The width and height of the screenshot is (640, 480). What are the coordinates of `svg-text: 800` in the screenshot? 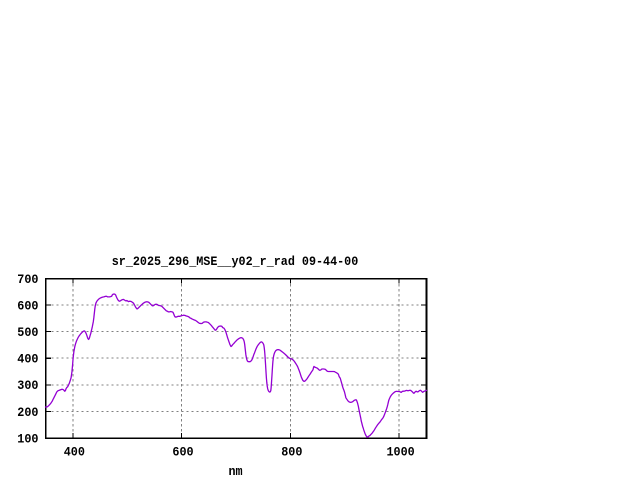 It's located at (291, 452).